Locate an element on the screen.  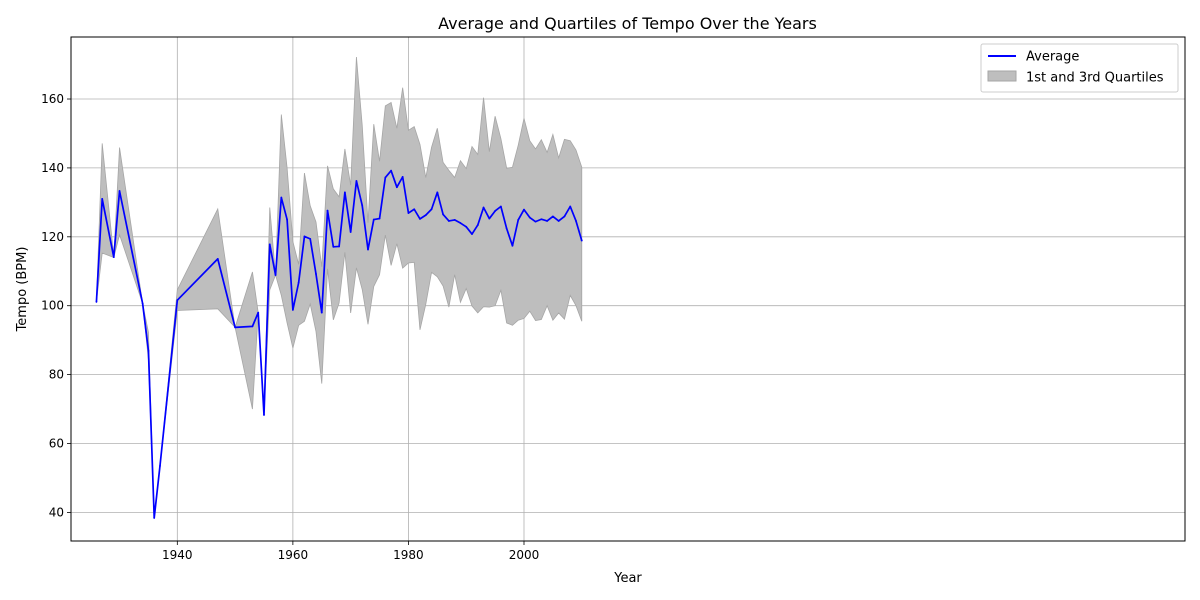
legend-quartile-swatch is located at coordinates (1002, 76).